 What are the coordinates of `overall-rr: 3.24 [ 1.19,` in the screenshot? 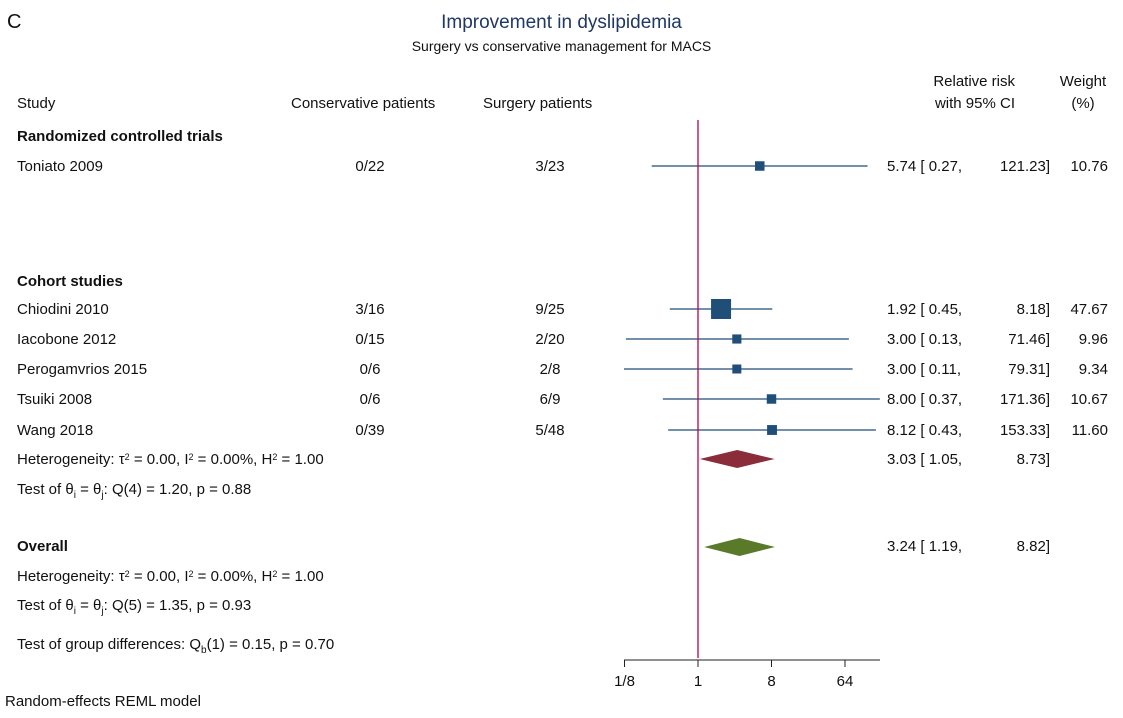 It's located at (925, 546).